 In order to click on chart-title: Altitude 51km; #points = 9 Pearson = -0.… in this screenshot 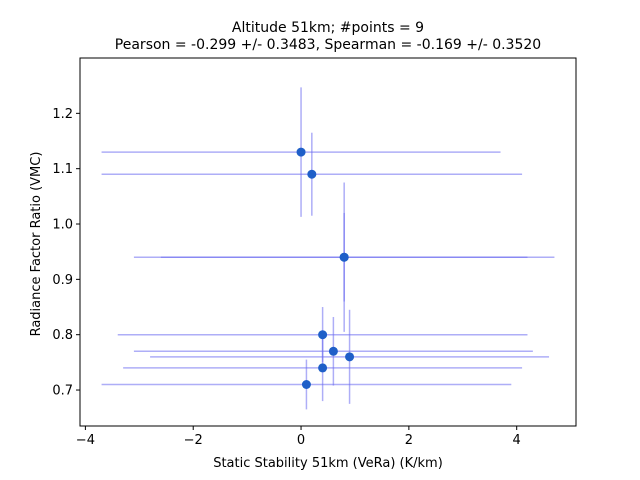, I will do `click(328, 36)`.